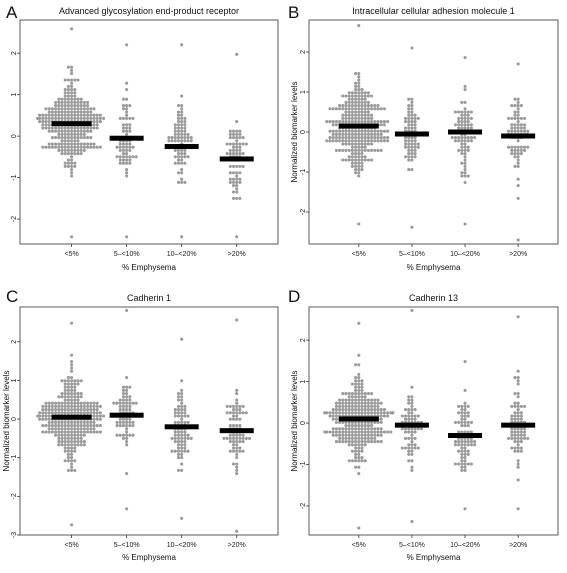  I want to click on y-tick-label: 0, so click(14, 419).